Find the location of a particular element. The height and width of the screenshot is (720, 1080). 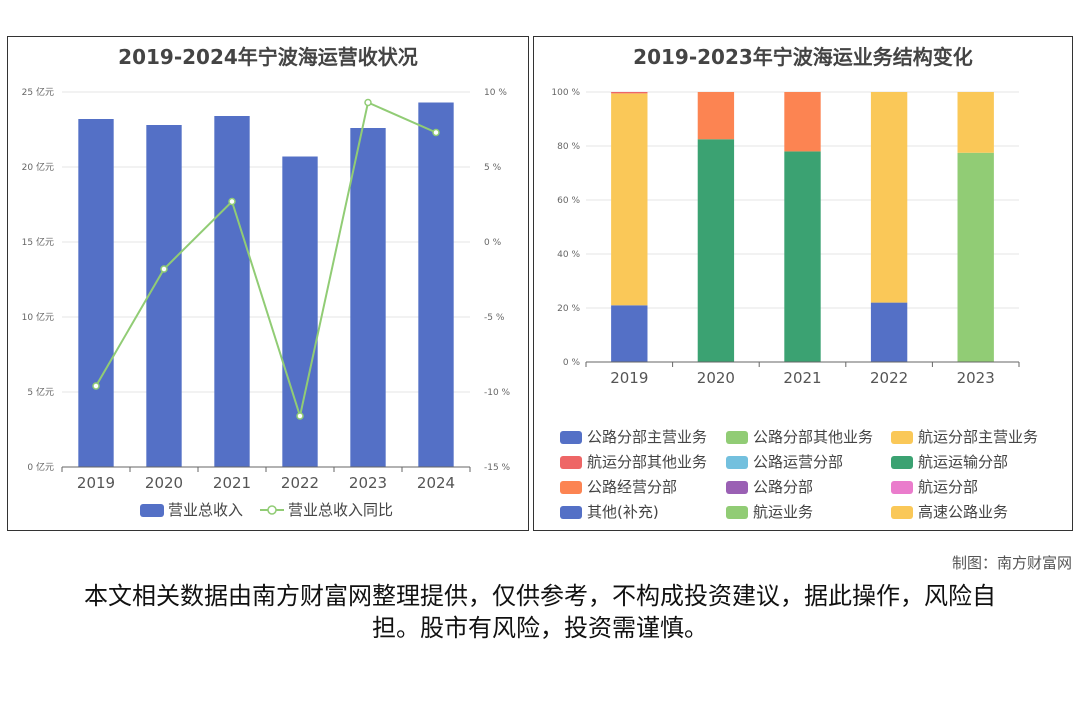

legend-label: 公路分部其他业务 is located at coordinates (813, 437).